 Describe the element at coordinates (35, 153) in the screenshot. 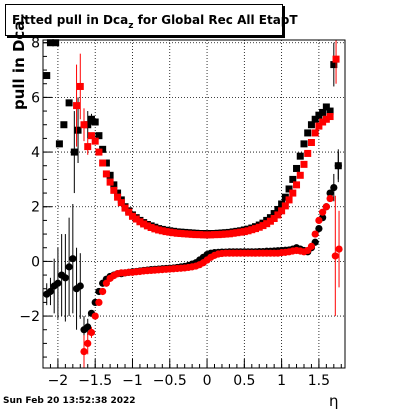

I see `y-tick-label: 4` at that location.